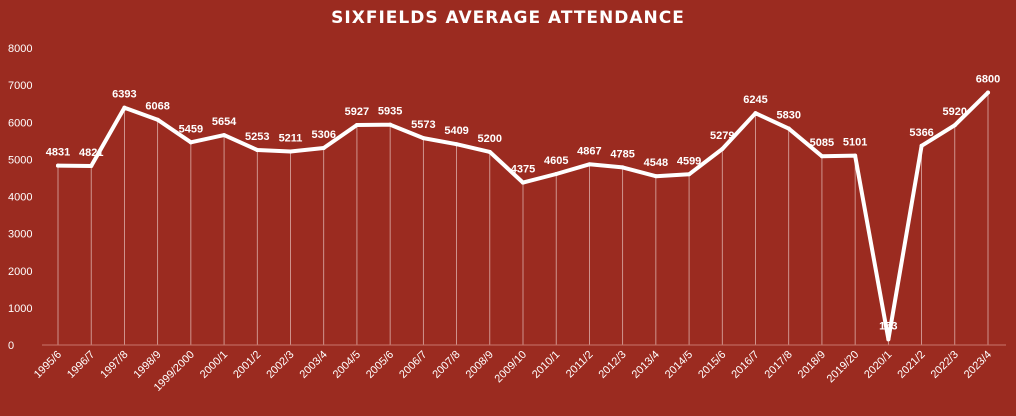 The image size is (1016, 416). Describe the element at coordinates (755, 100) in the screenshot. I see `data-label: 6245` at that location.